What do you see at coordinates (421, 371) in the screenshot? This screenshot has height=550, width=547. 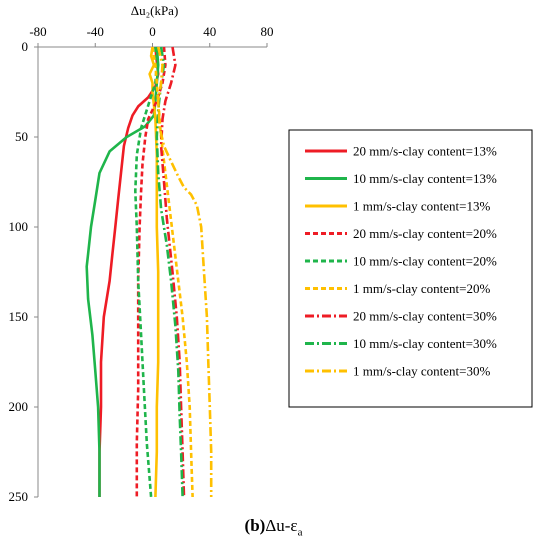 I see `legend-label-9: 1 mm/s-clay content=30%` at bounding box center [421, 371].